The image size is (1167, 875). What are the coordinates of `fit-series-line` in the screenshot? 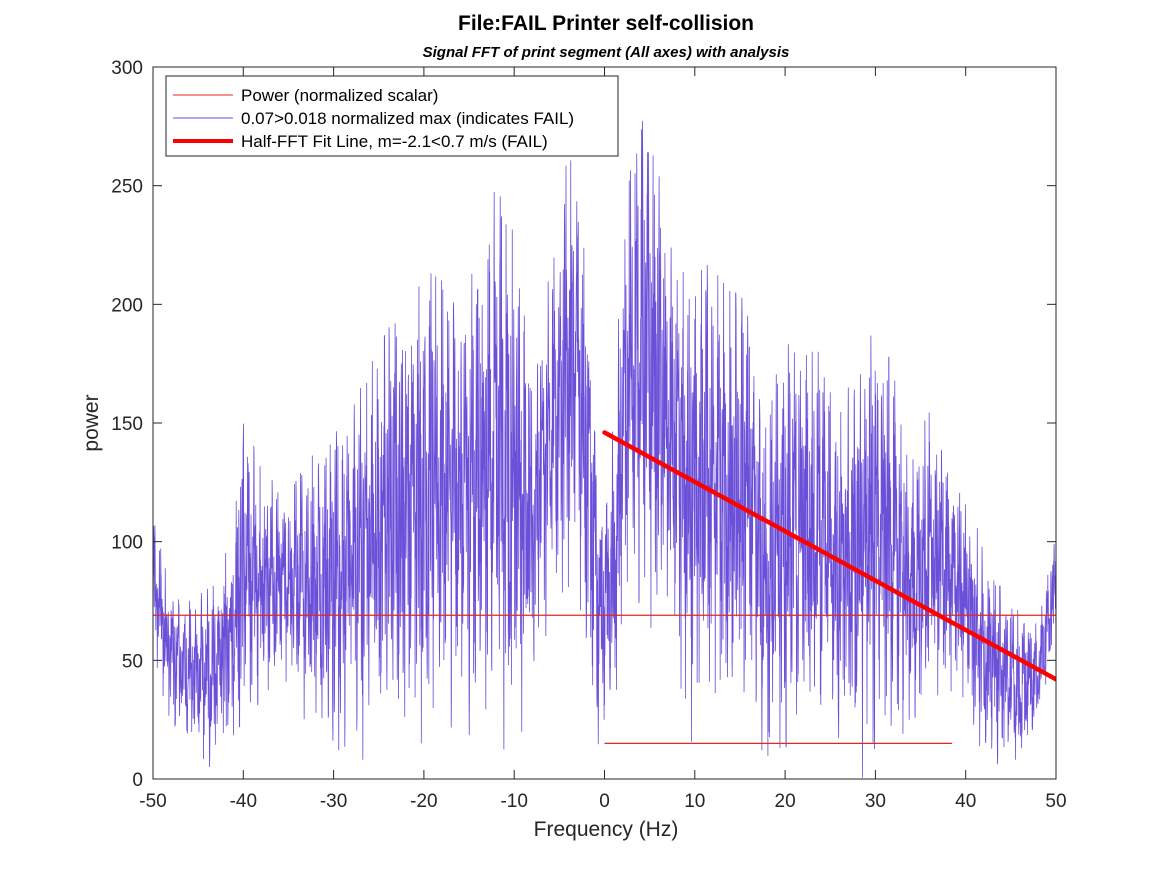 It's located at (829, 556).